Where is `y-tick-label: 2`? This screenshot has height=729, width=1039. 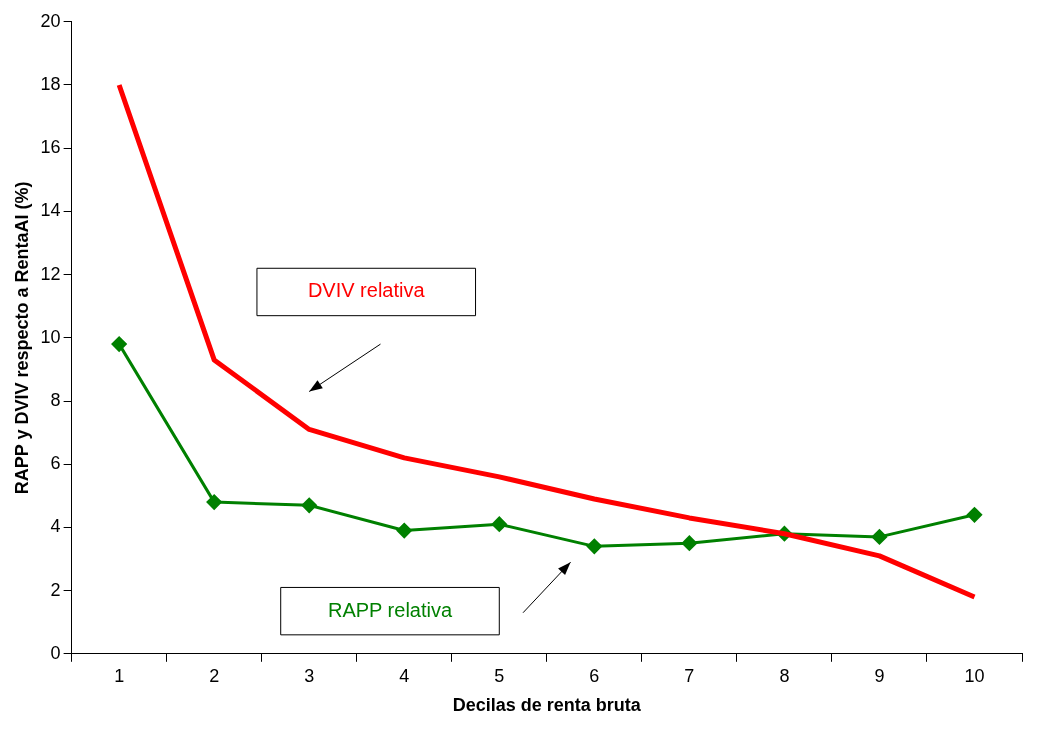
y-tick-label: 2 is located at coordinates (55, 589).